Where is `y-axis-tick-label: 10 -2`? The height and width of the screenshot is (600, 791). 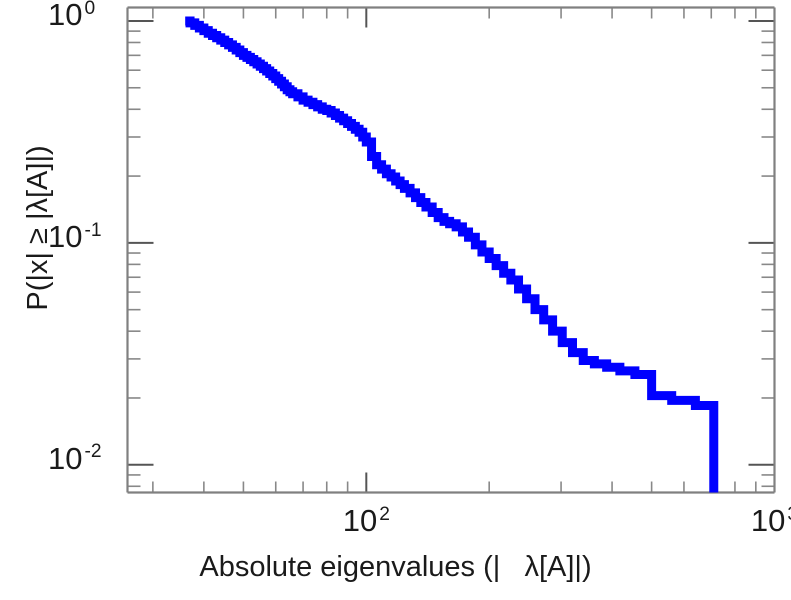
y-axis-tick-label: 10 -2 is located at coordinates (75, 458).